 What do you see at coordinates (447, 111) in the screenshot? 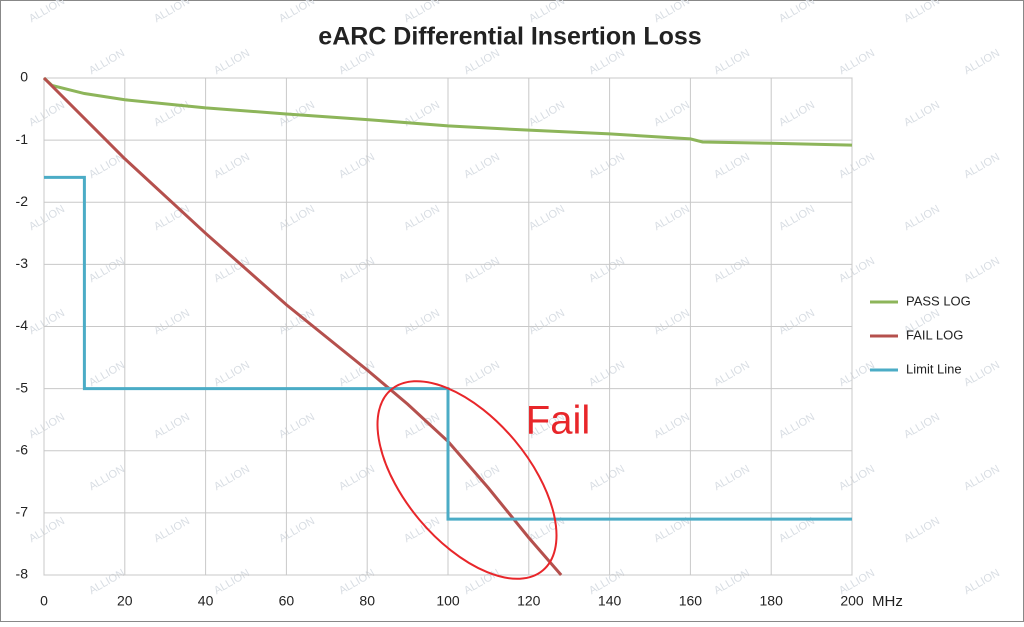
I see `series-line` at bounding box center [447, 111].